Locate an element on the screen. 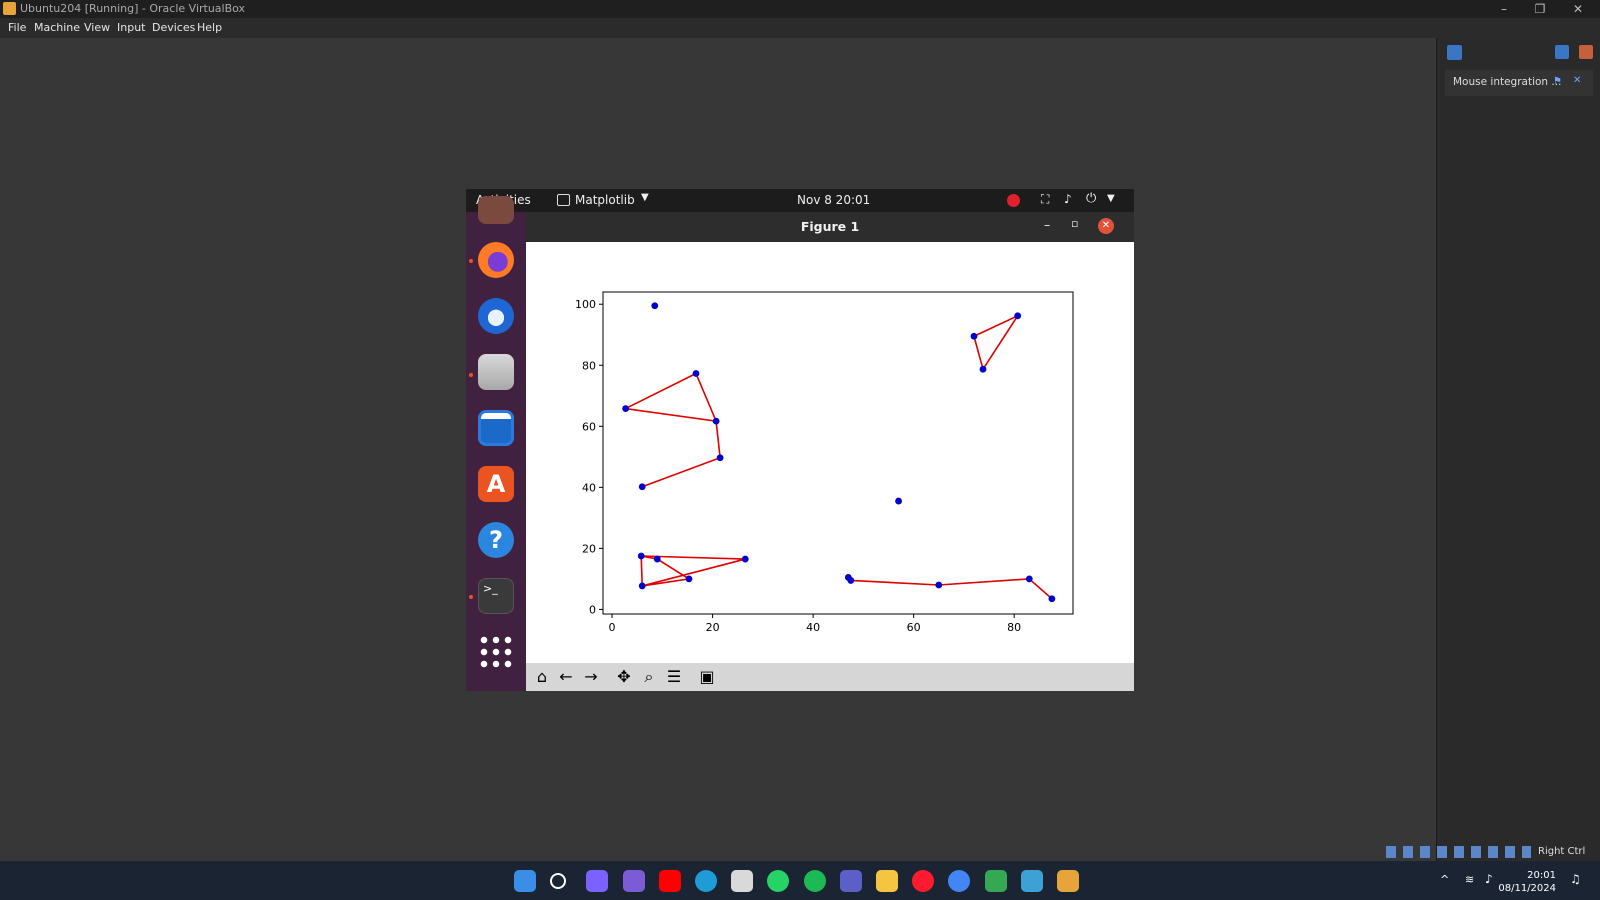 The width and height of the screenshot is (1600, 900). blue-data-points is located at coordinates (839, 452).